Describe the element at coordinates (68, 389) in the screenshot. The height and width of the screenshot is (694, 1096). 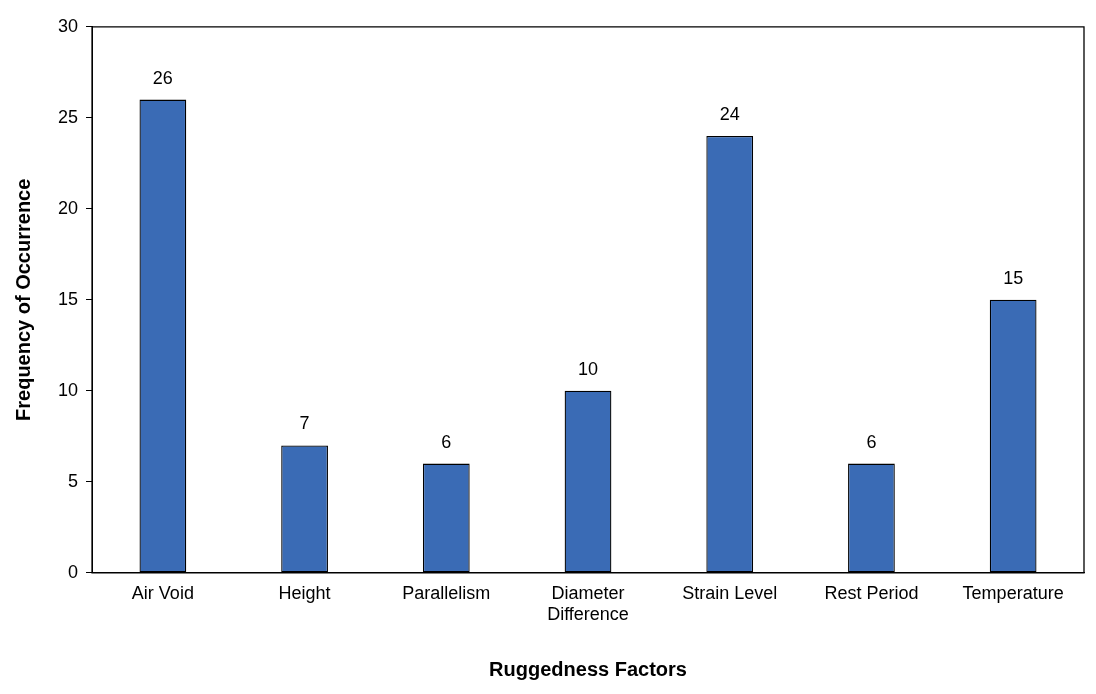
I see `y-tick-label: 10` at that location.